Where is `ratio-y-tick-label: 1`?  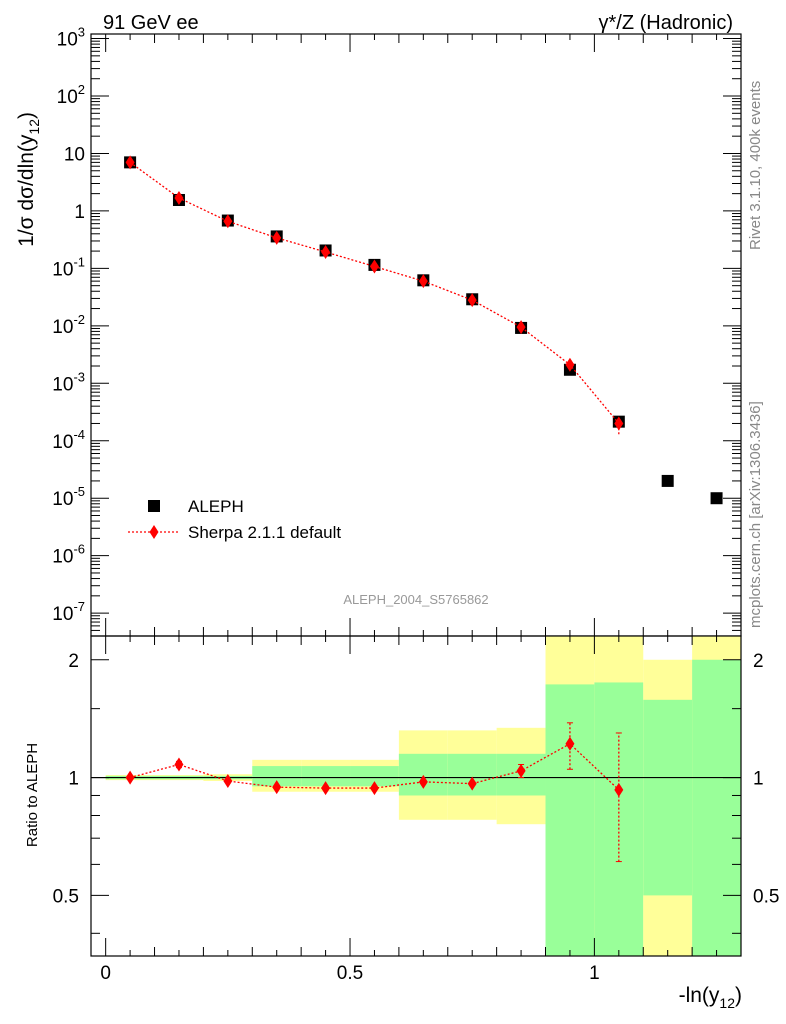 ratio-y-tick-label: 1 is located at coordinates (73, 779).